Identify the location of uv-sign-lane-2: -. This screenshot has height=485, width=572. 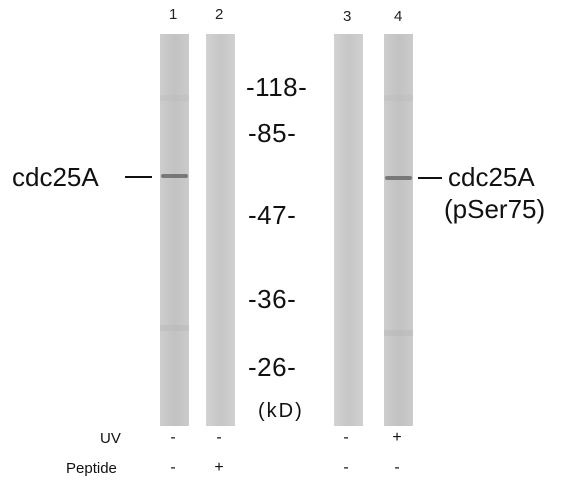
(219, 437).